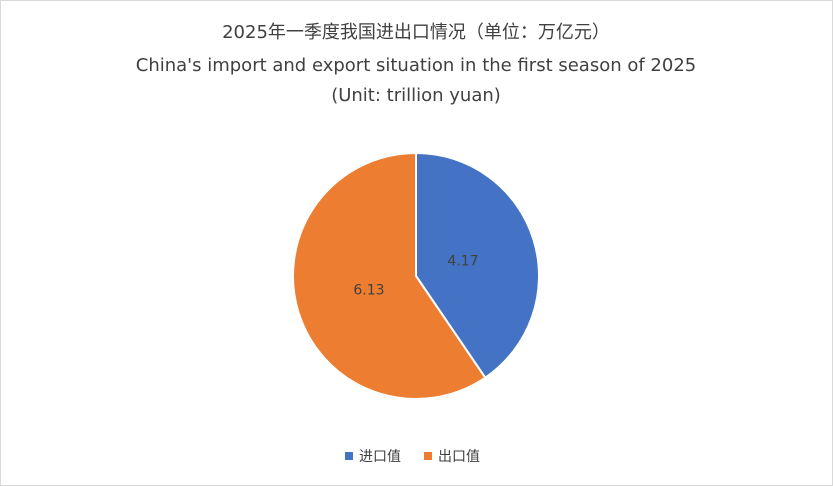 The height and width of the screenshot is (486, 833). I want to click on value-label: 6.13, so click(368, 290).